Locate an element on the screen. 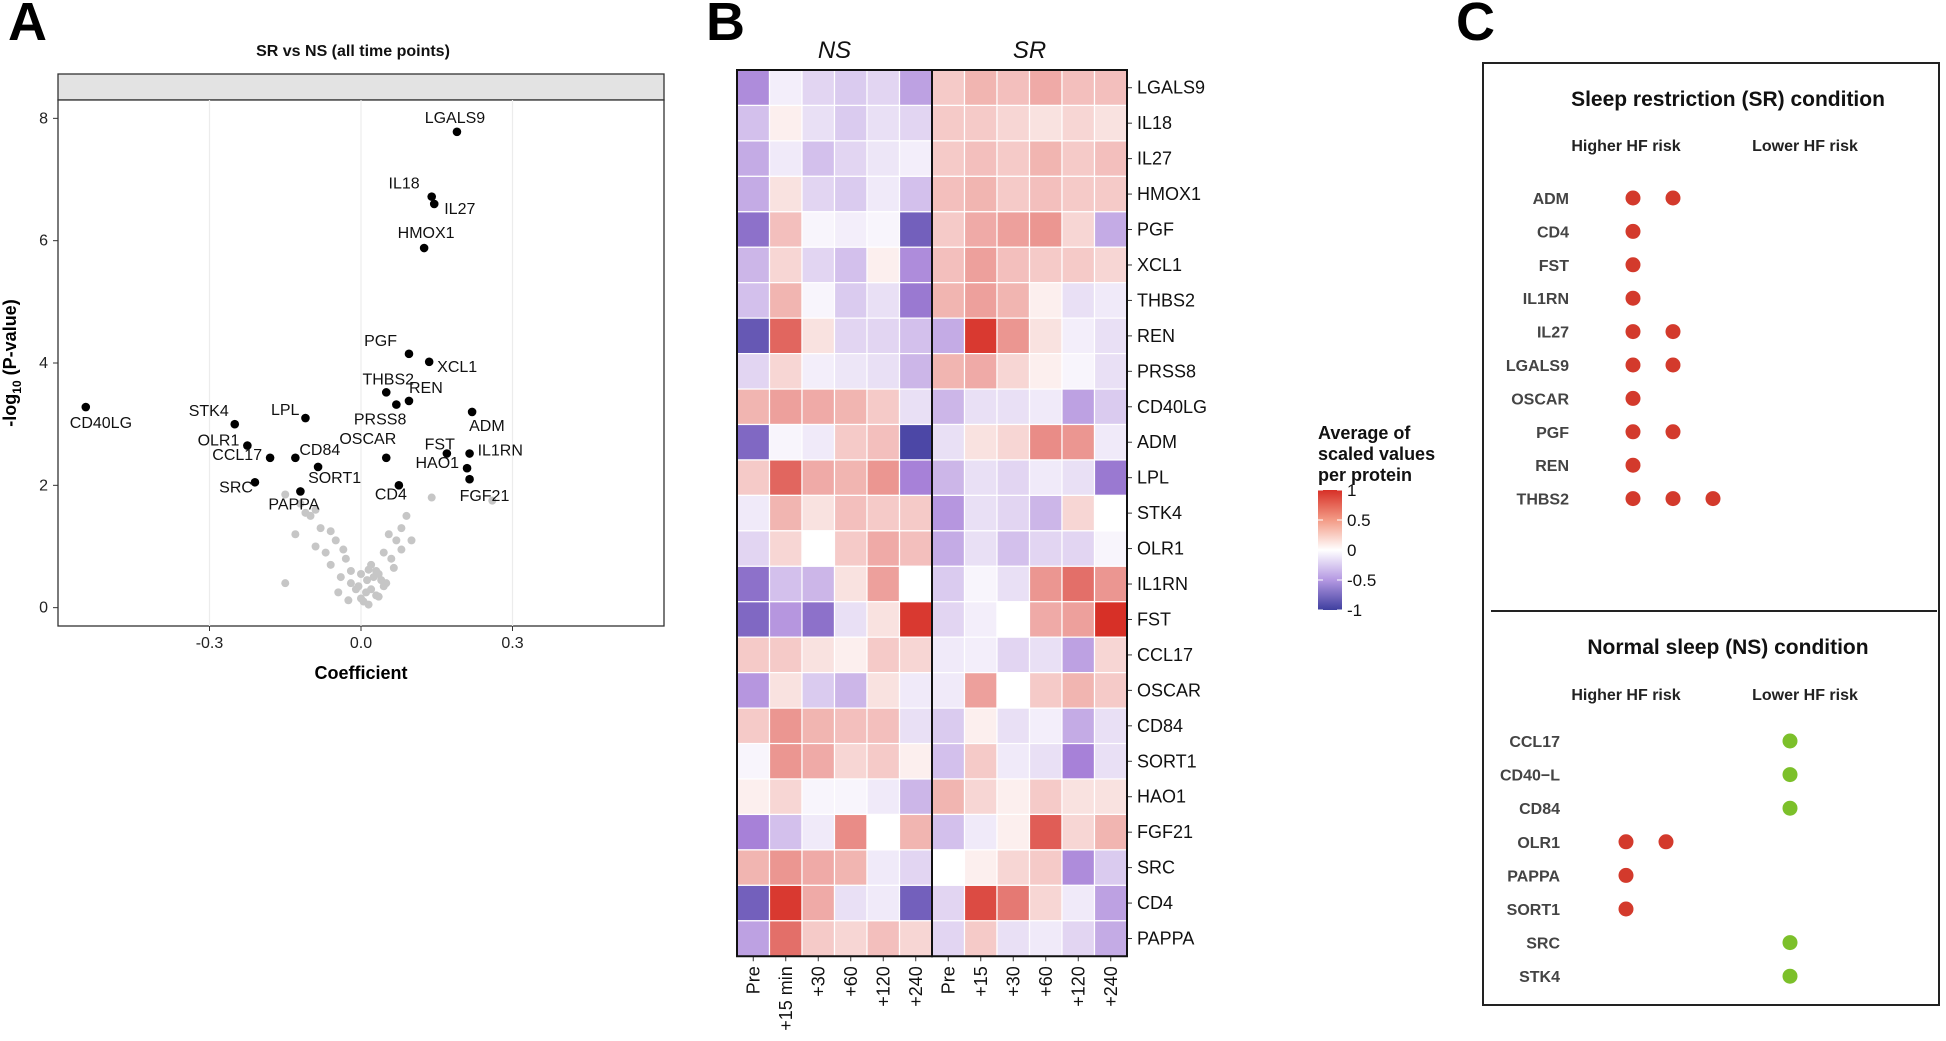 Image resolution: width=1946 pixels, height=1041 pixels. row-label-adm: ADM is located at coordinates (1157, 442).